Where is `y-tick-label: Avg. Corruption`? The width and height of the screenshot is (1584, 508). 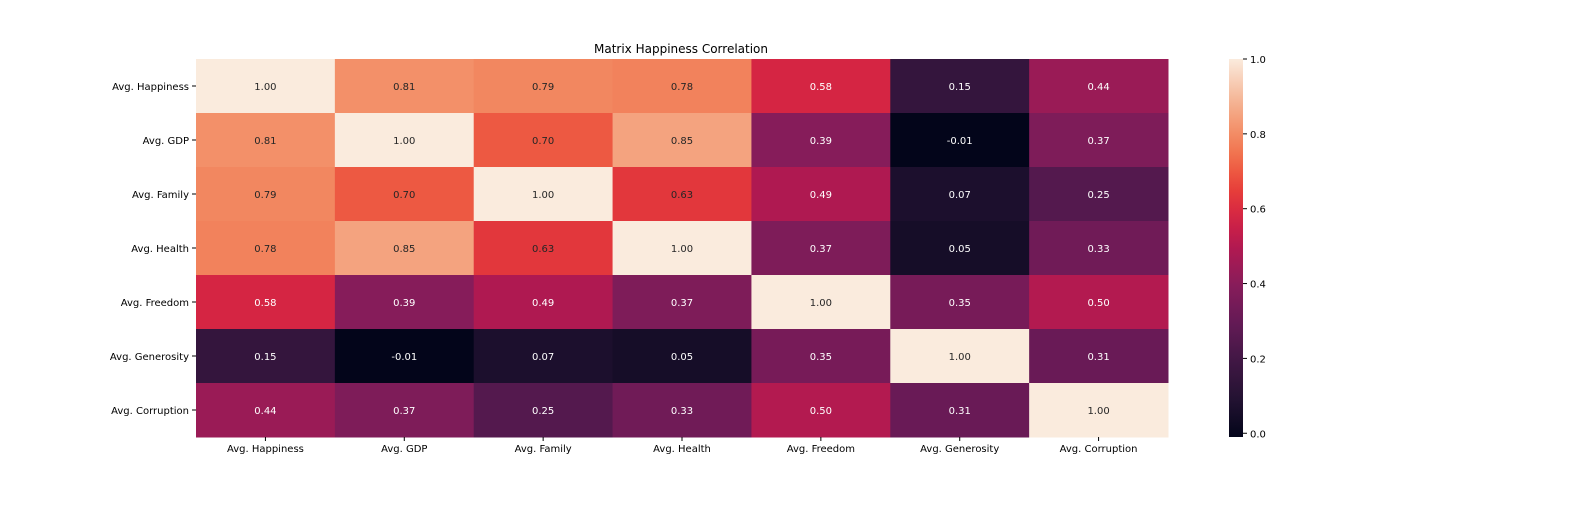
y-tick-label: Avg. Corruption is located at coordinates (150, 411).